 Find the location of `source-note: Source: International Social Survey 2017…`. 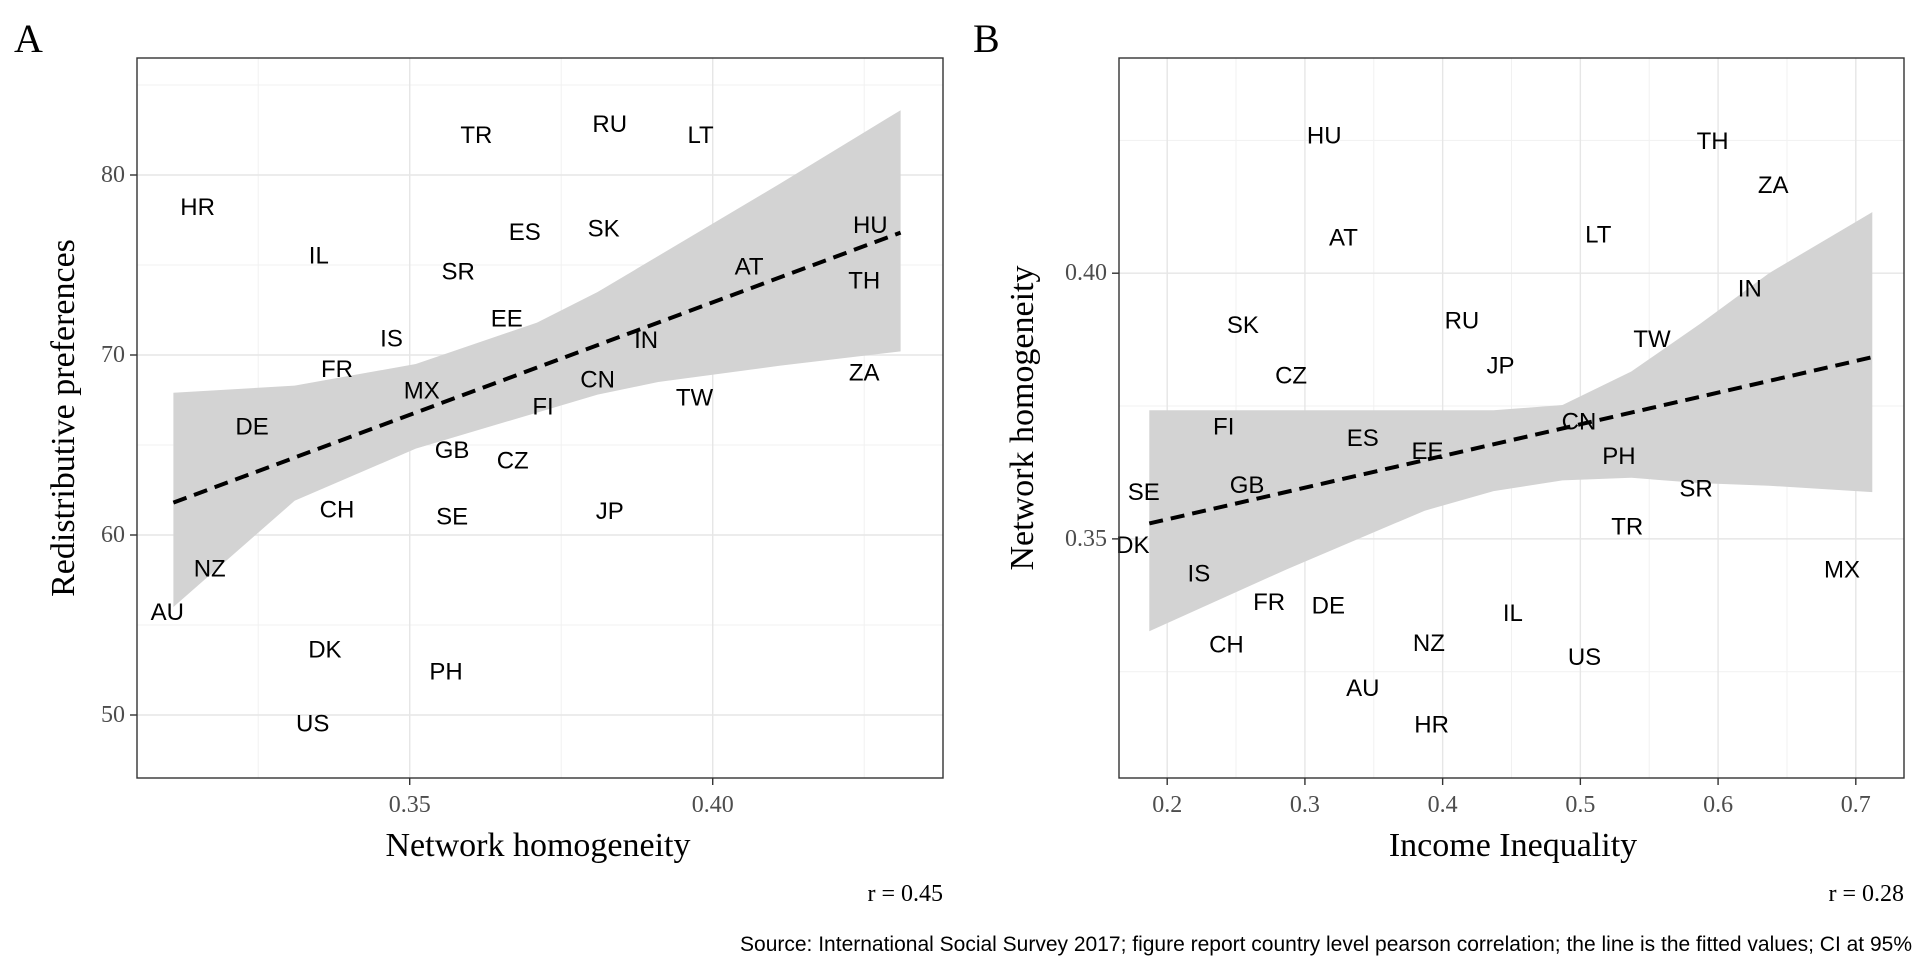

source-note: Source: International Social Survey 2017… is located at coordinates (1326, 944).